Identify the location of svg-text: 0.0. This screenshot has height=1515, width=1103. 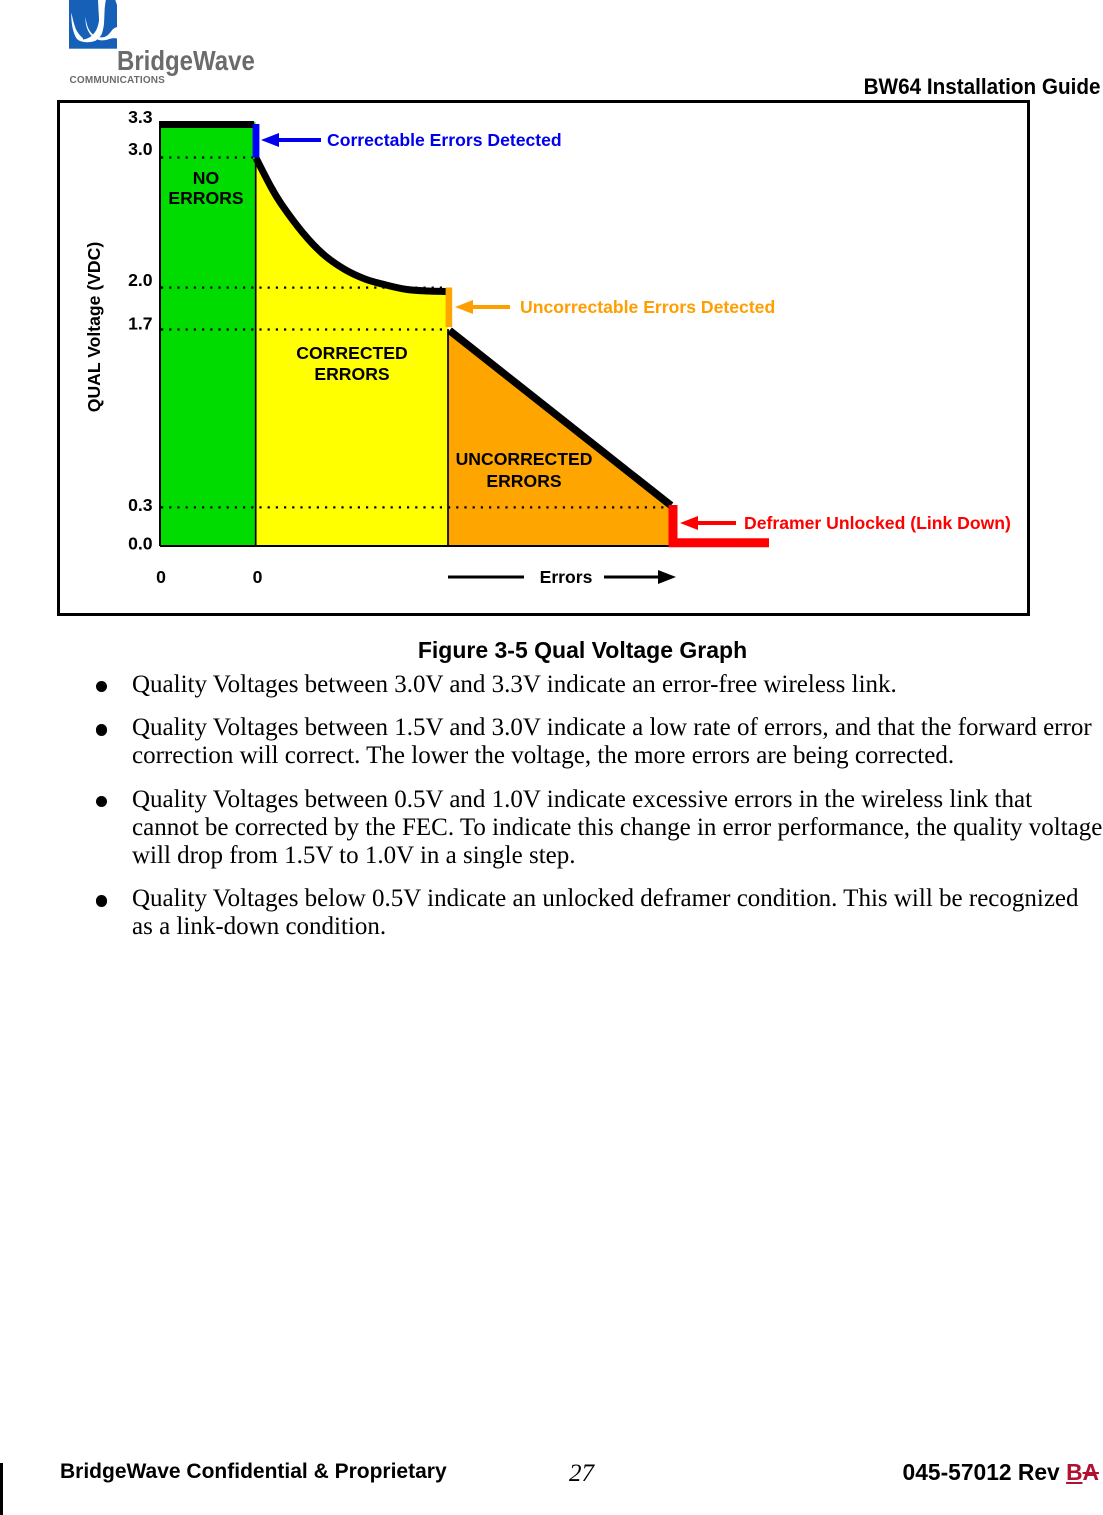
(140, 544).